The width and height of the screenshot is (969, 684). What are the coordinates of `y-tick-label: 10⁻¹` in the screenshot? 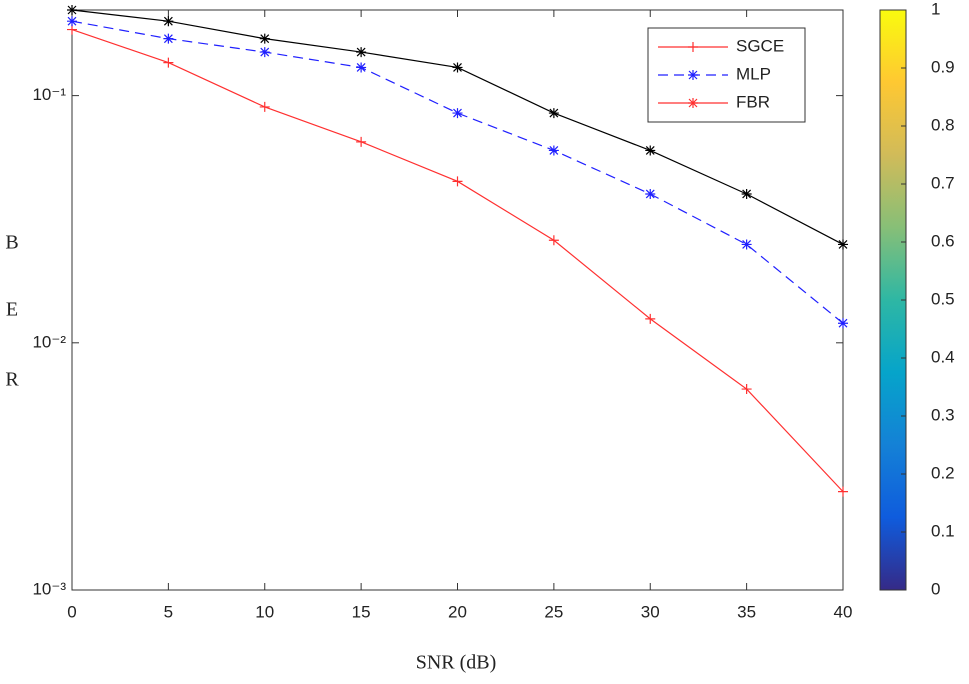 It's located at (49, 94).